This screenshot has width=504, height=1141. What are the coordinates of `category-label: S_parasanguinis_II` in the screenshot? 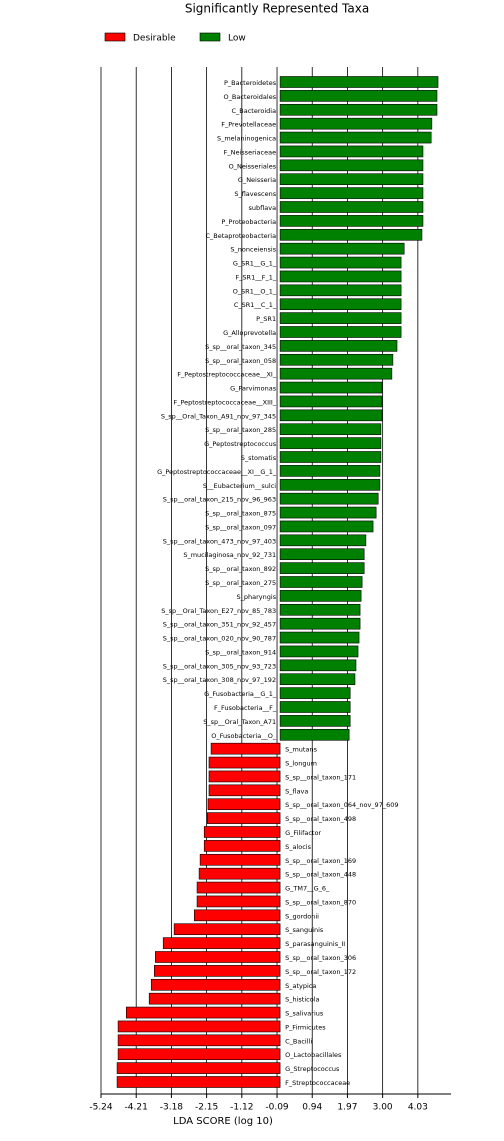 It's located at (315, 944).